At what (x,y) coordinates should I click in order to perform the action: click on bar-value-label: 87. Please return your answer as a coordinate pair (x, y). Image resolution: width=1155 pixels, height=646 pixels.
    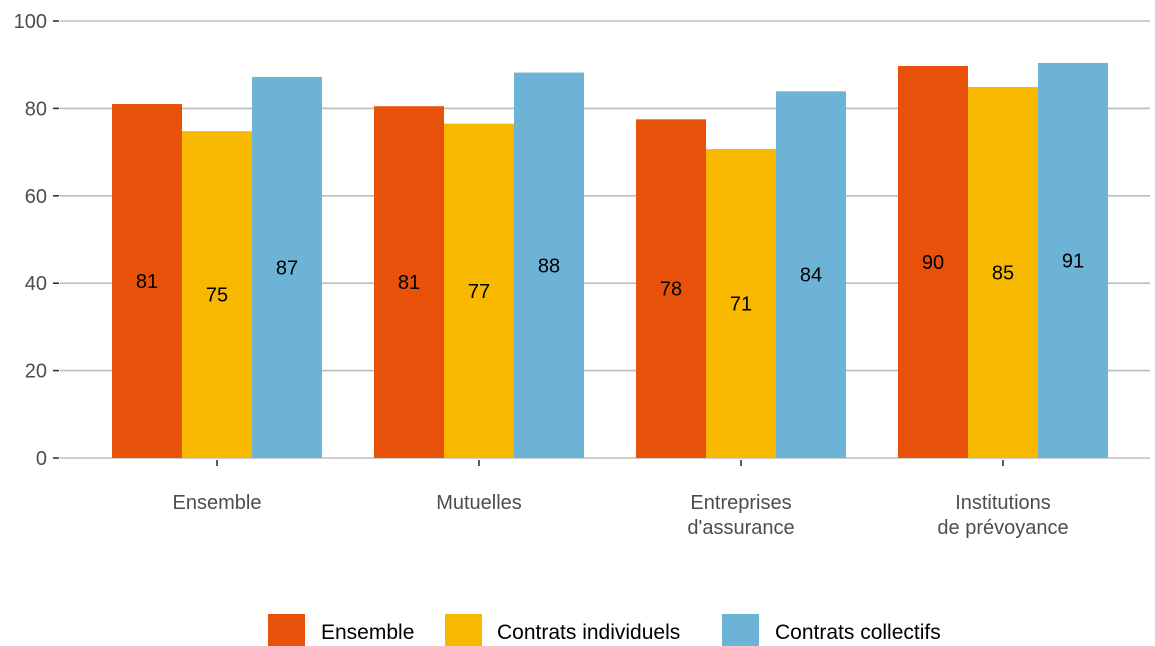
    Looking at the image, I should click on (287, 268).